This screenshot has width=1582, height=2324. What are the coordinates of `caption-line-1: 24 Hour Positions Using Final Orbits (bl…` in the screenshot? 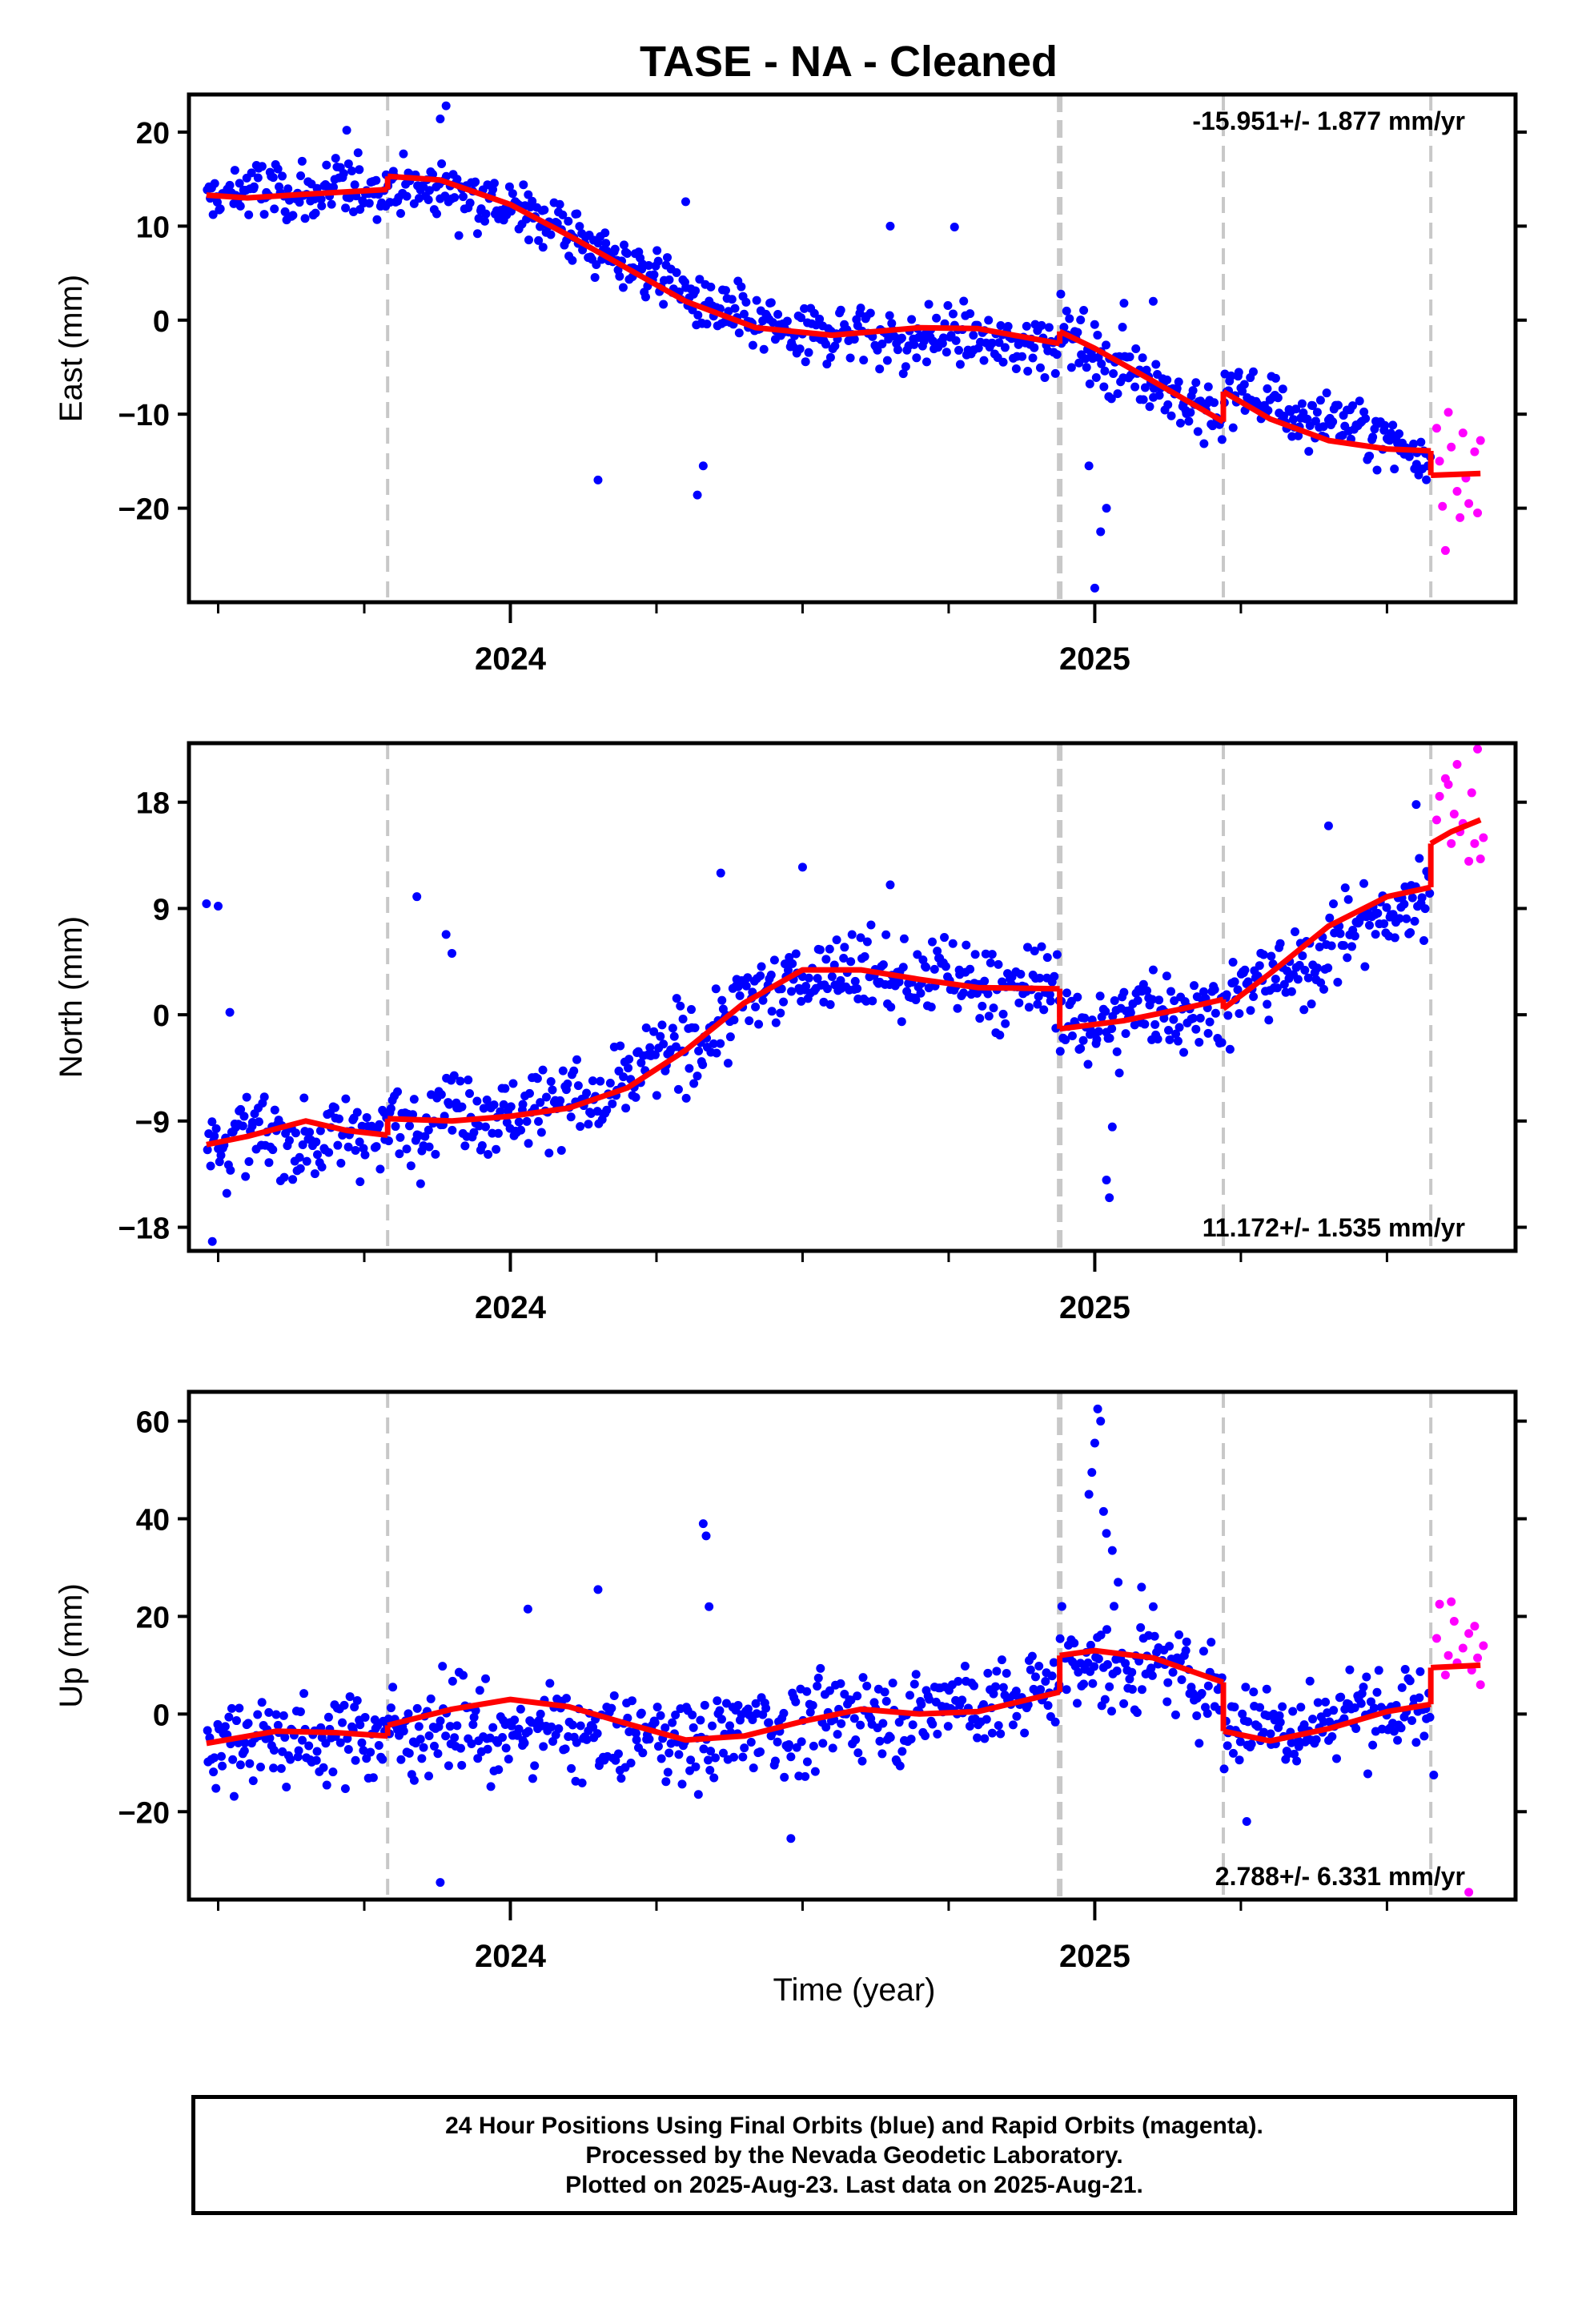 It's located at (854, 2125).